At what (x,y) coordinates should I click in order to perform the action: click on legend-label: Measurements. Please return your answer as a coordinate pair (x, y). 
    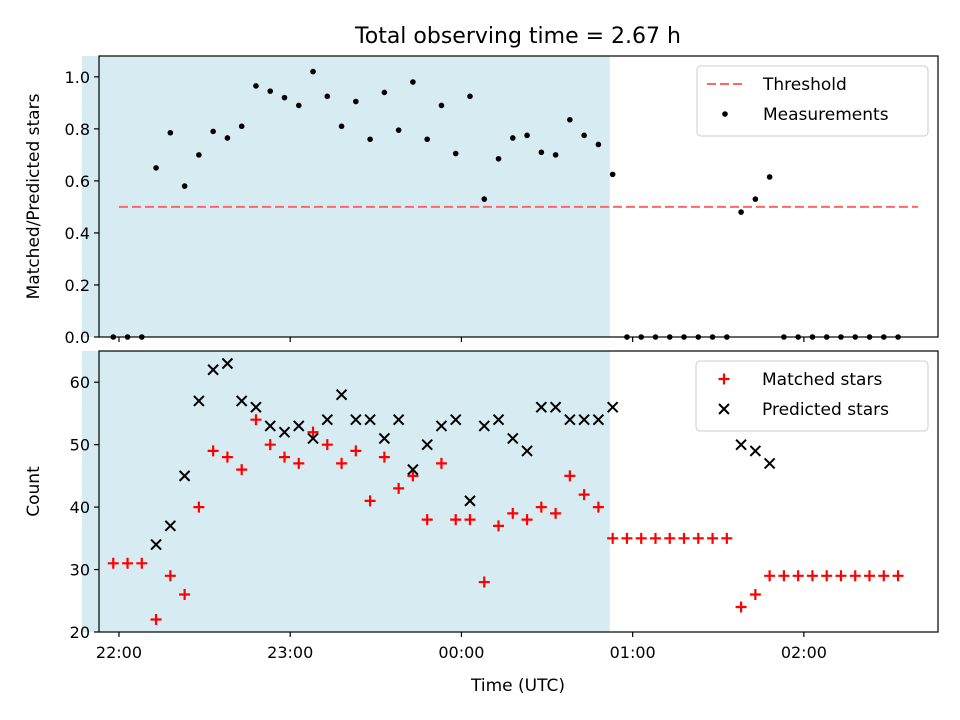
    Looking at the image, I should click on (826, 115).